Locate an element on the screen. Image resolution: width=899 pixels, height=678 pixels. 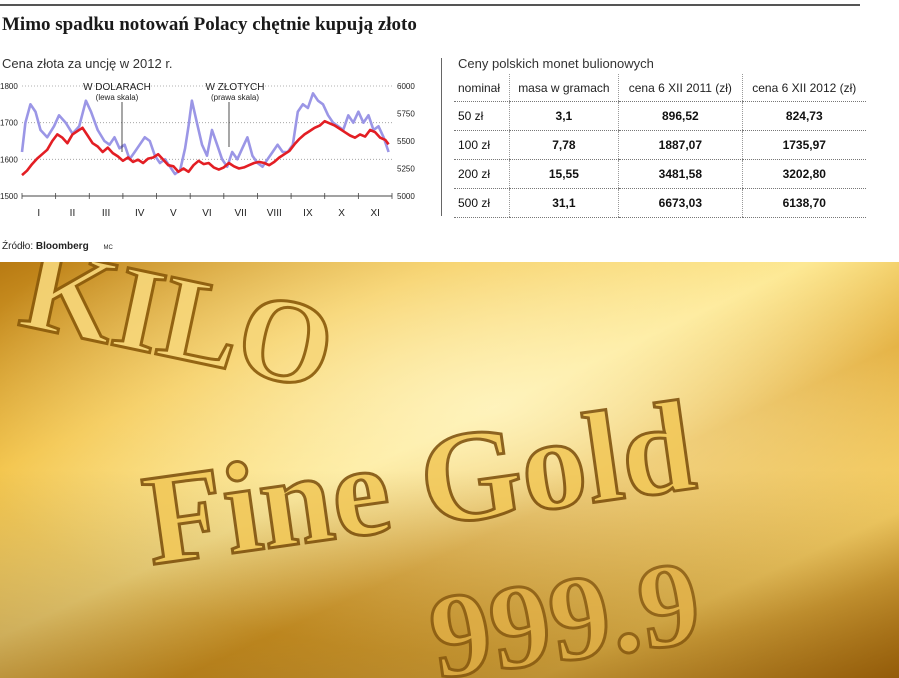
series-line-pln is located at coordinates (205, 148).